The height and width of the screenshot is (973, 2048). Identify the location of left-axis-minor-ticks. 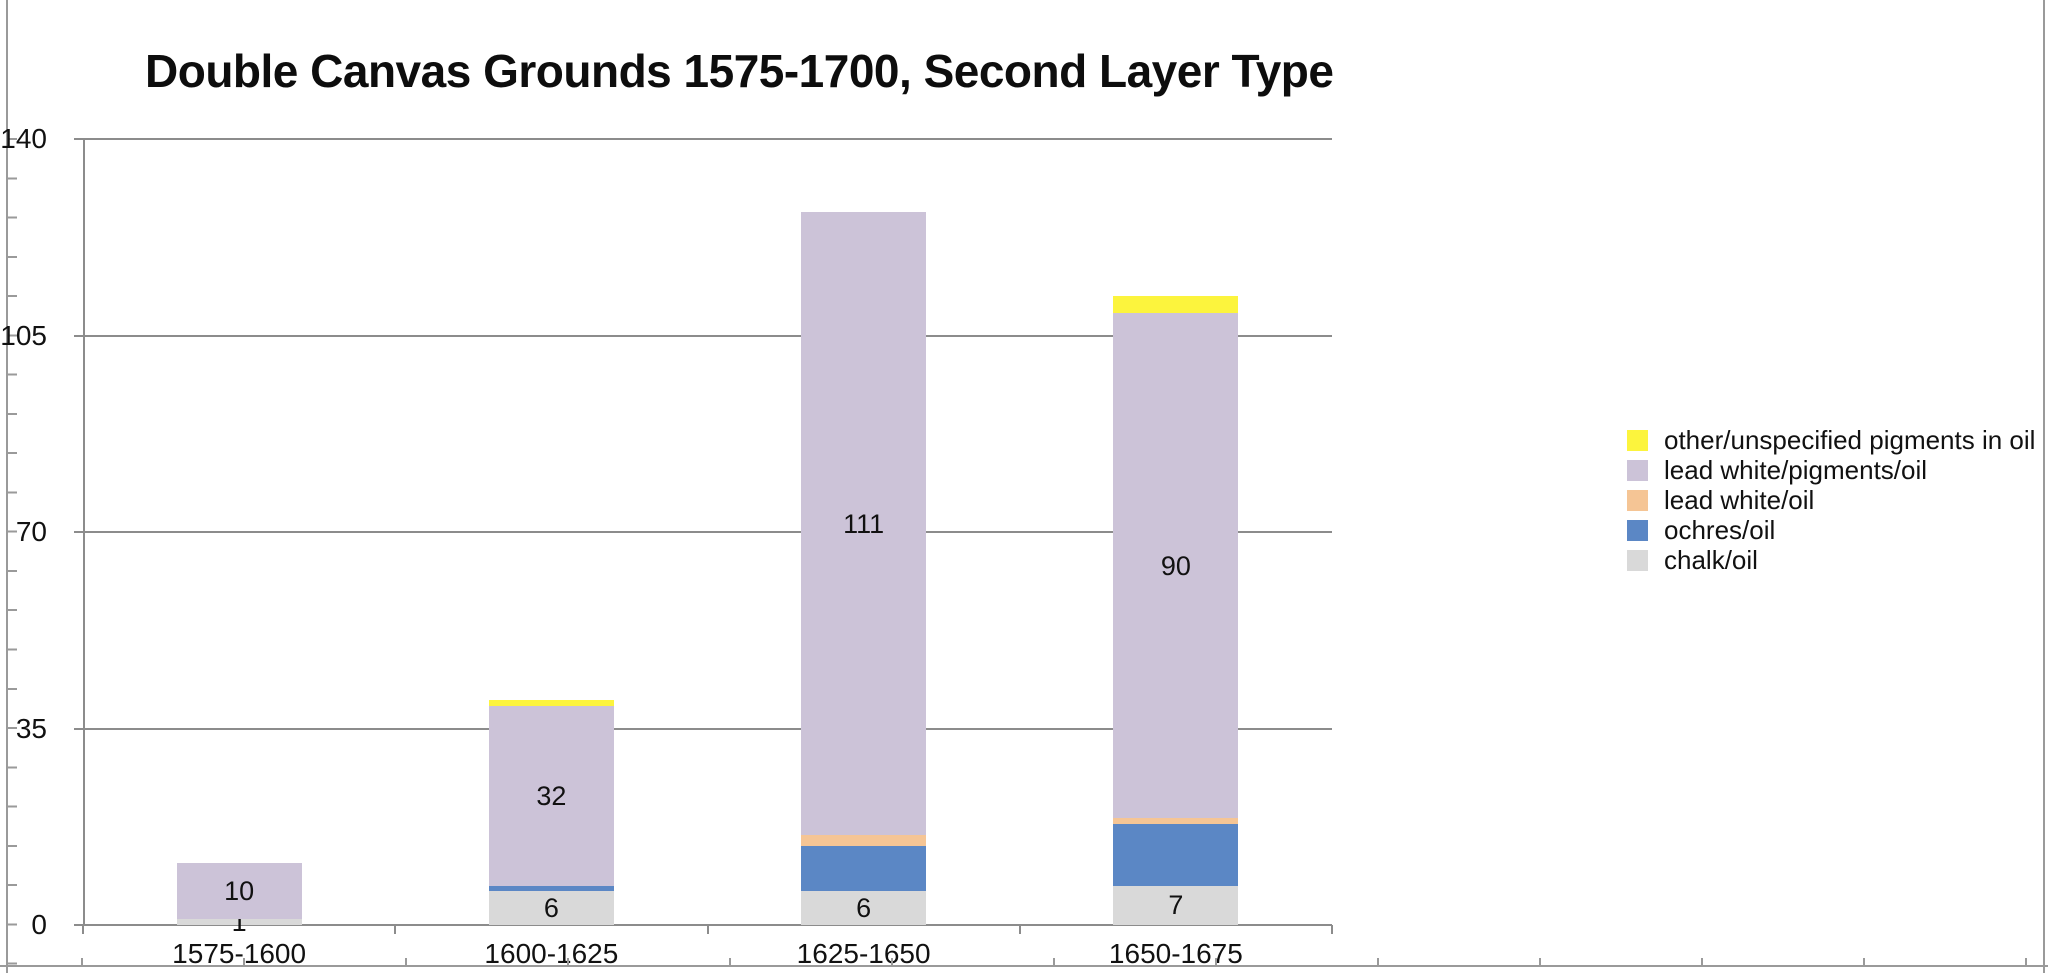
(12, 555).